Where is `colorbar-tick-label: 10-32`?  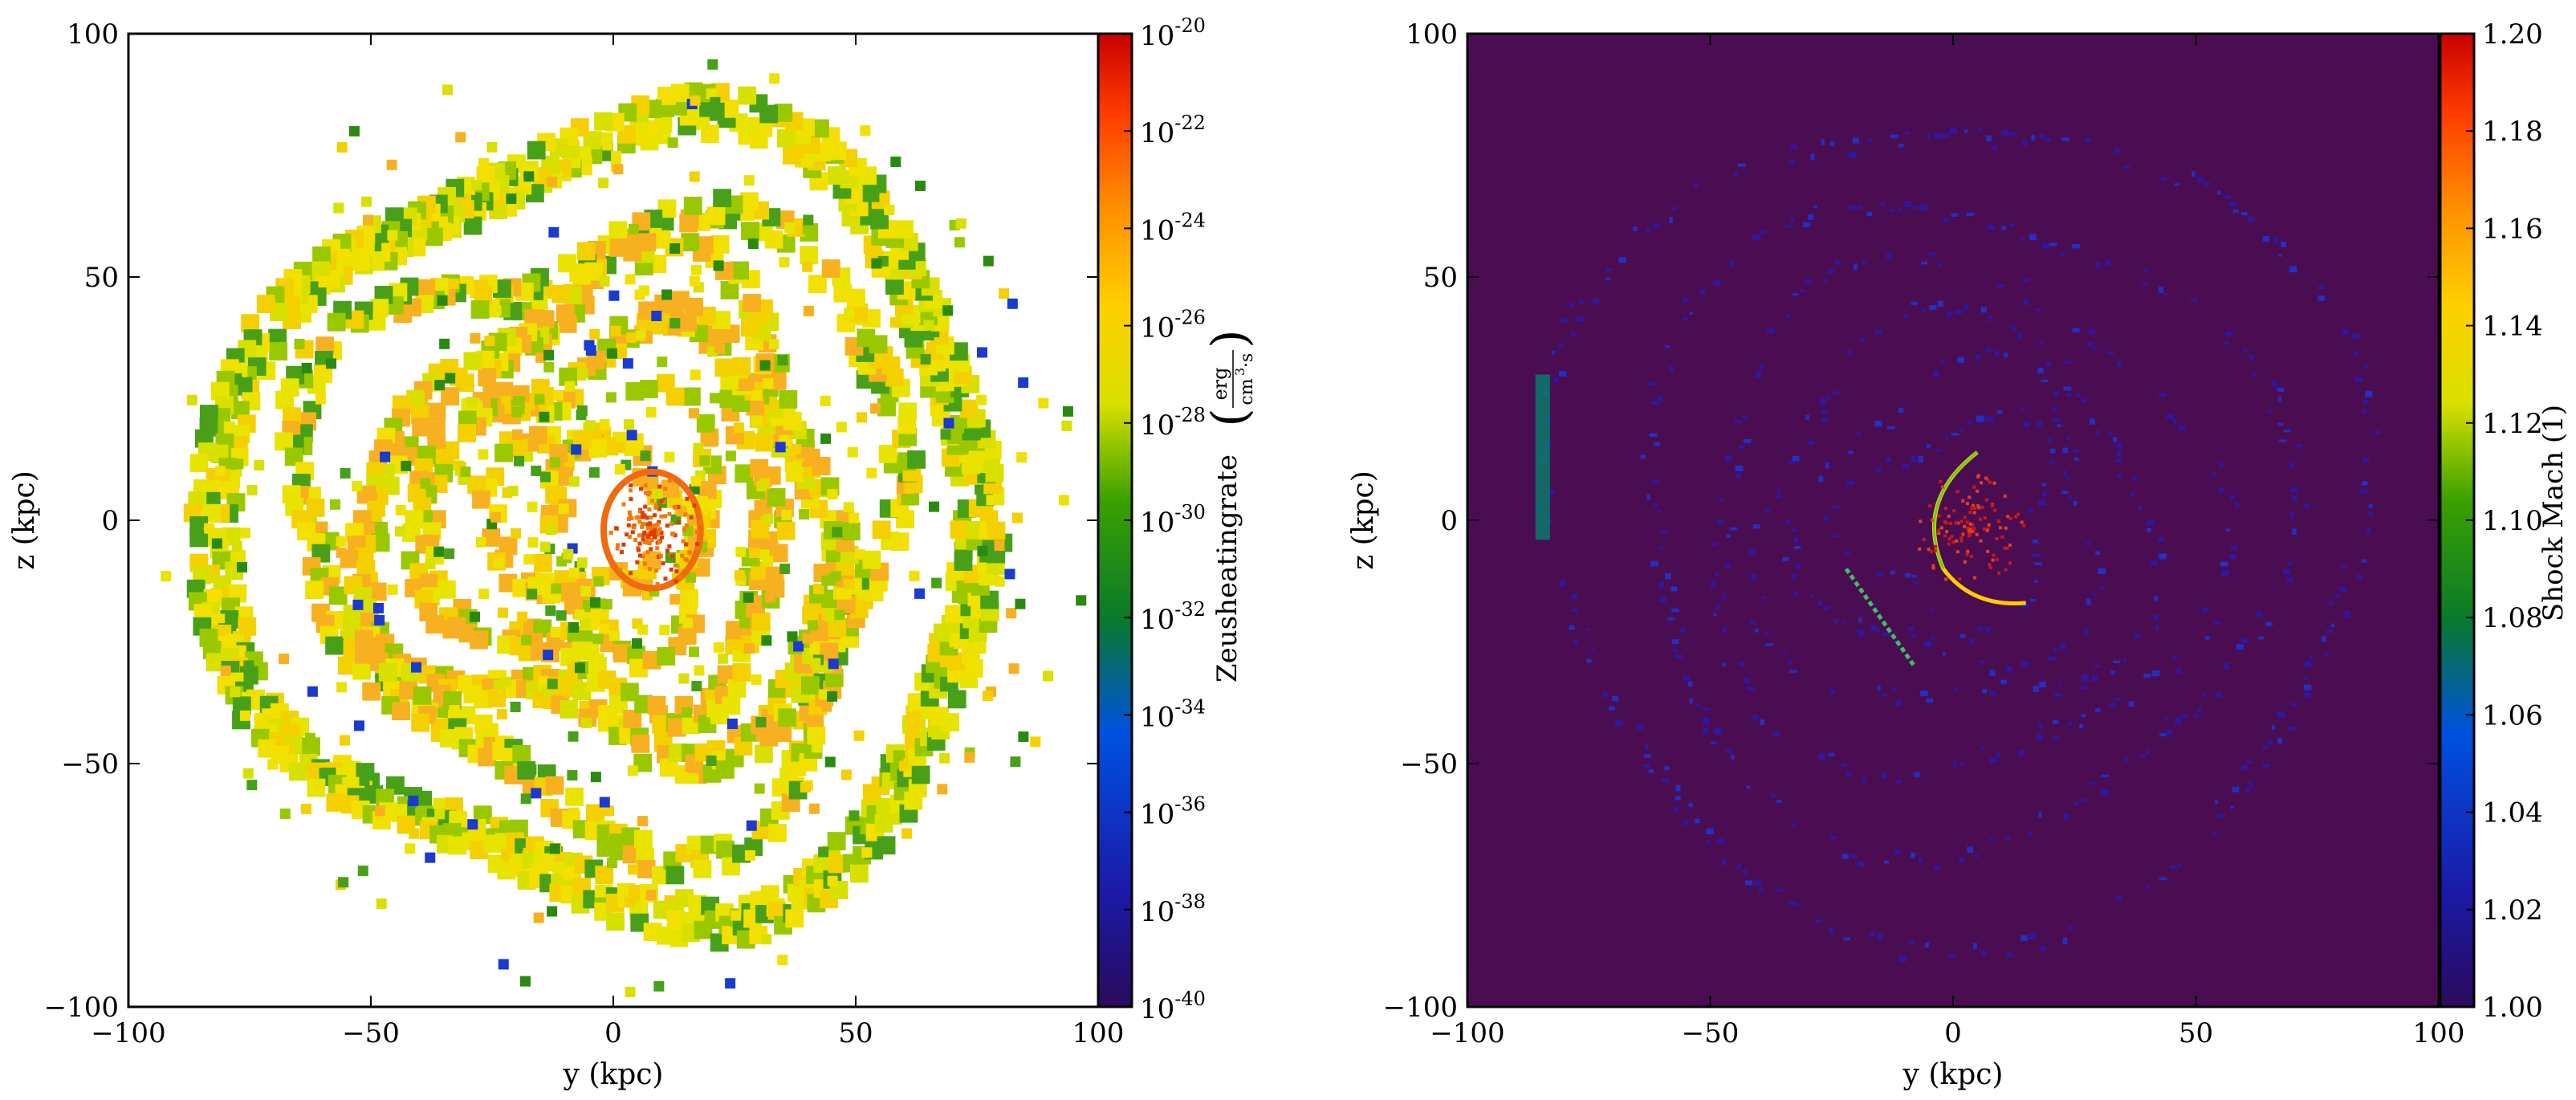
colorbar-tick-label: 10-32 is located at coordinates (1173, 617).